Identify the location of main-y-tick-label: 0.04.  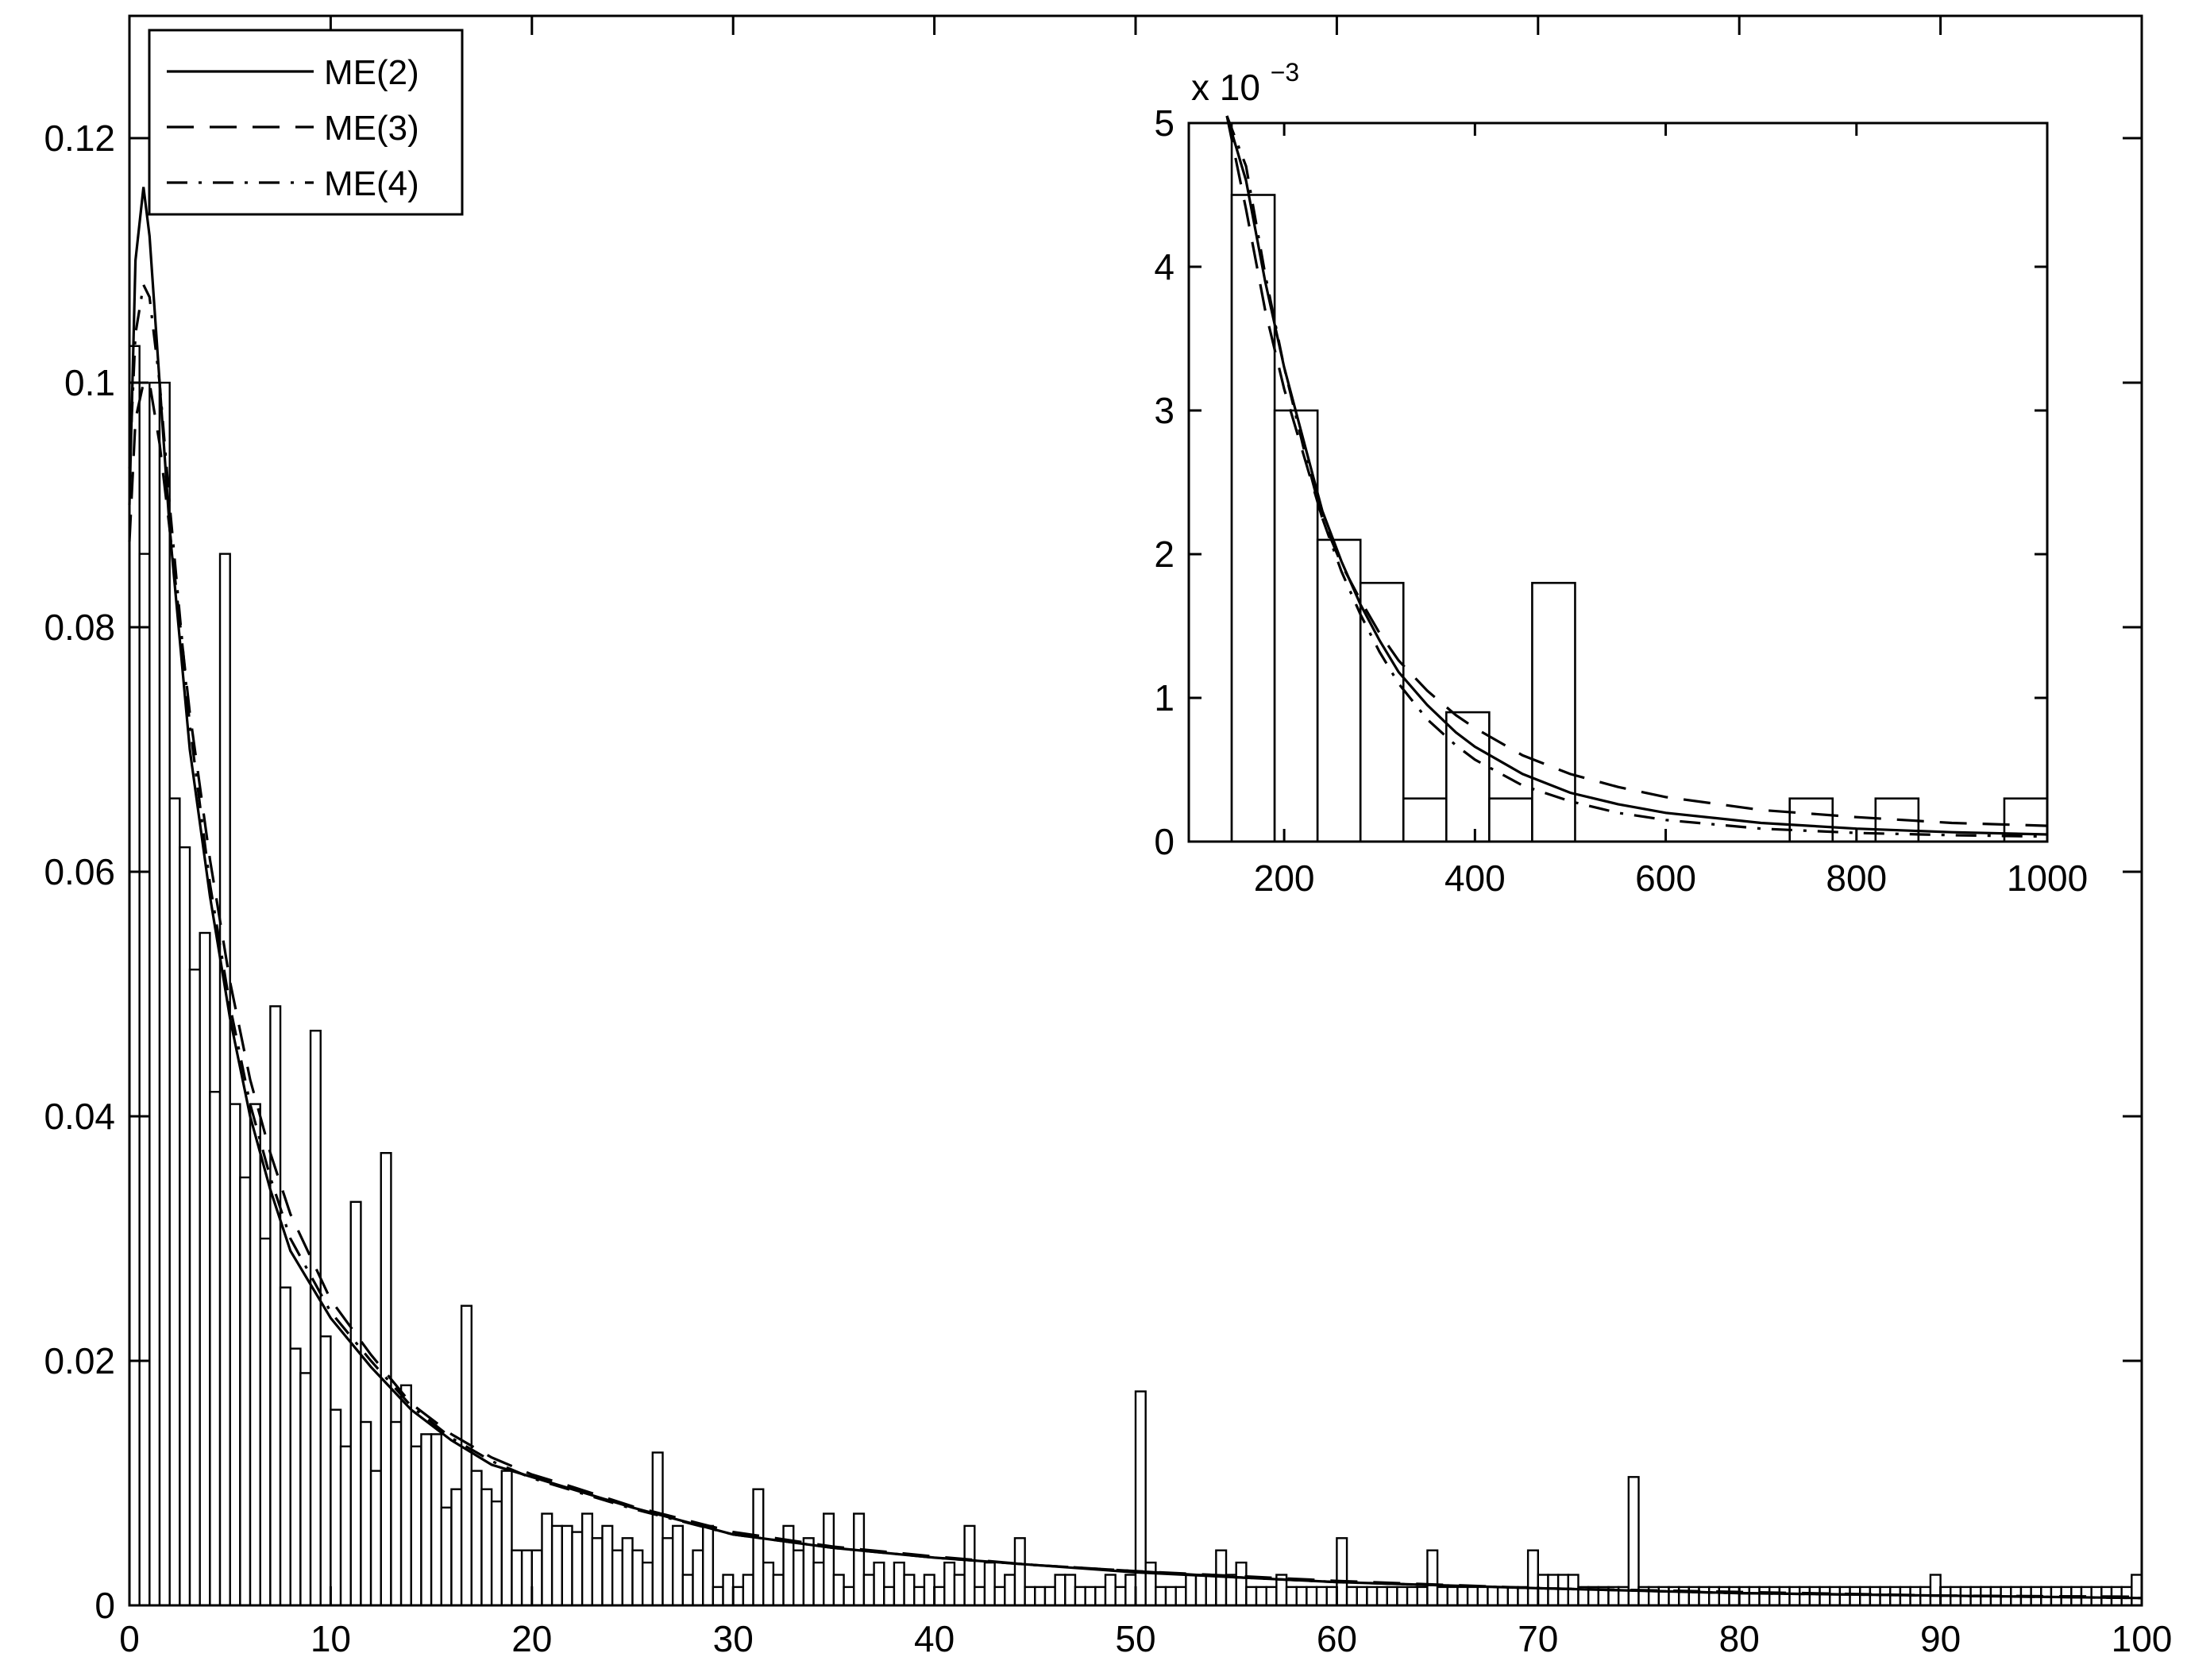
(79, 1116).